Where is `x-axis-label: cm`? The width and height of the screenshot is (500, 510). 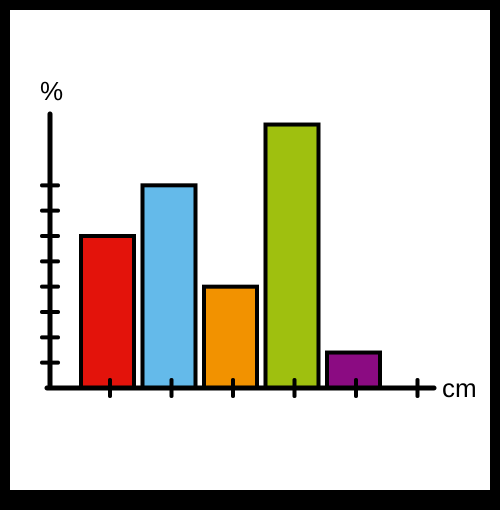
x-axis-label: cm is located at coordinates (459, 388).